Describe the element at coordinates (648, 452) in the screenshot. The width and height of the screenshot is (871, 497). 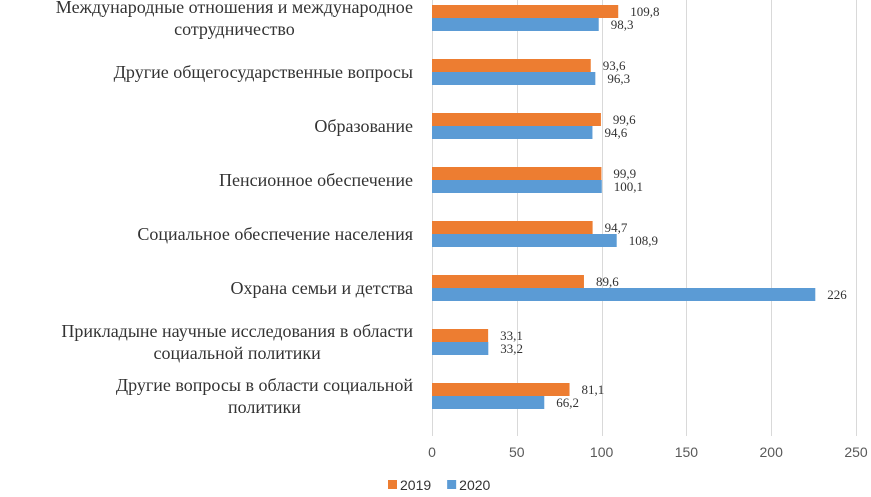
I see `x-axis-ticks: 0 50 100 150 200 250` at that location.